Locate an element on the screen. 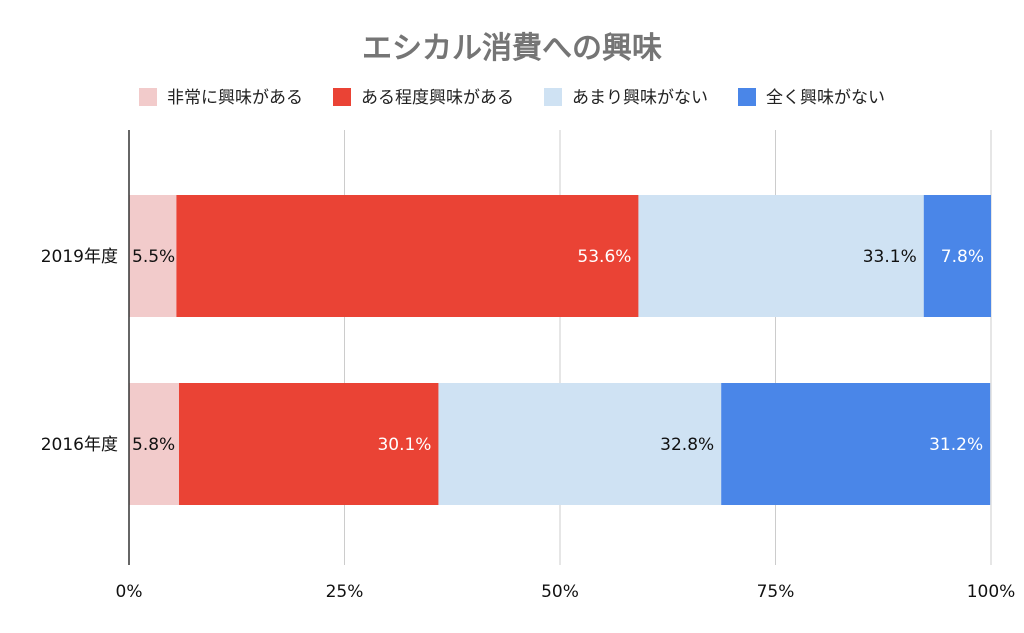  chart-title: エシカル消費への興味 is located at coordinates (512, 48).